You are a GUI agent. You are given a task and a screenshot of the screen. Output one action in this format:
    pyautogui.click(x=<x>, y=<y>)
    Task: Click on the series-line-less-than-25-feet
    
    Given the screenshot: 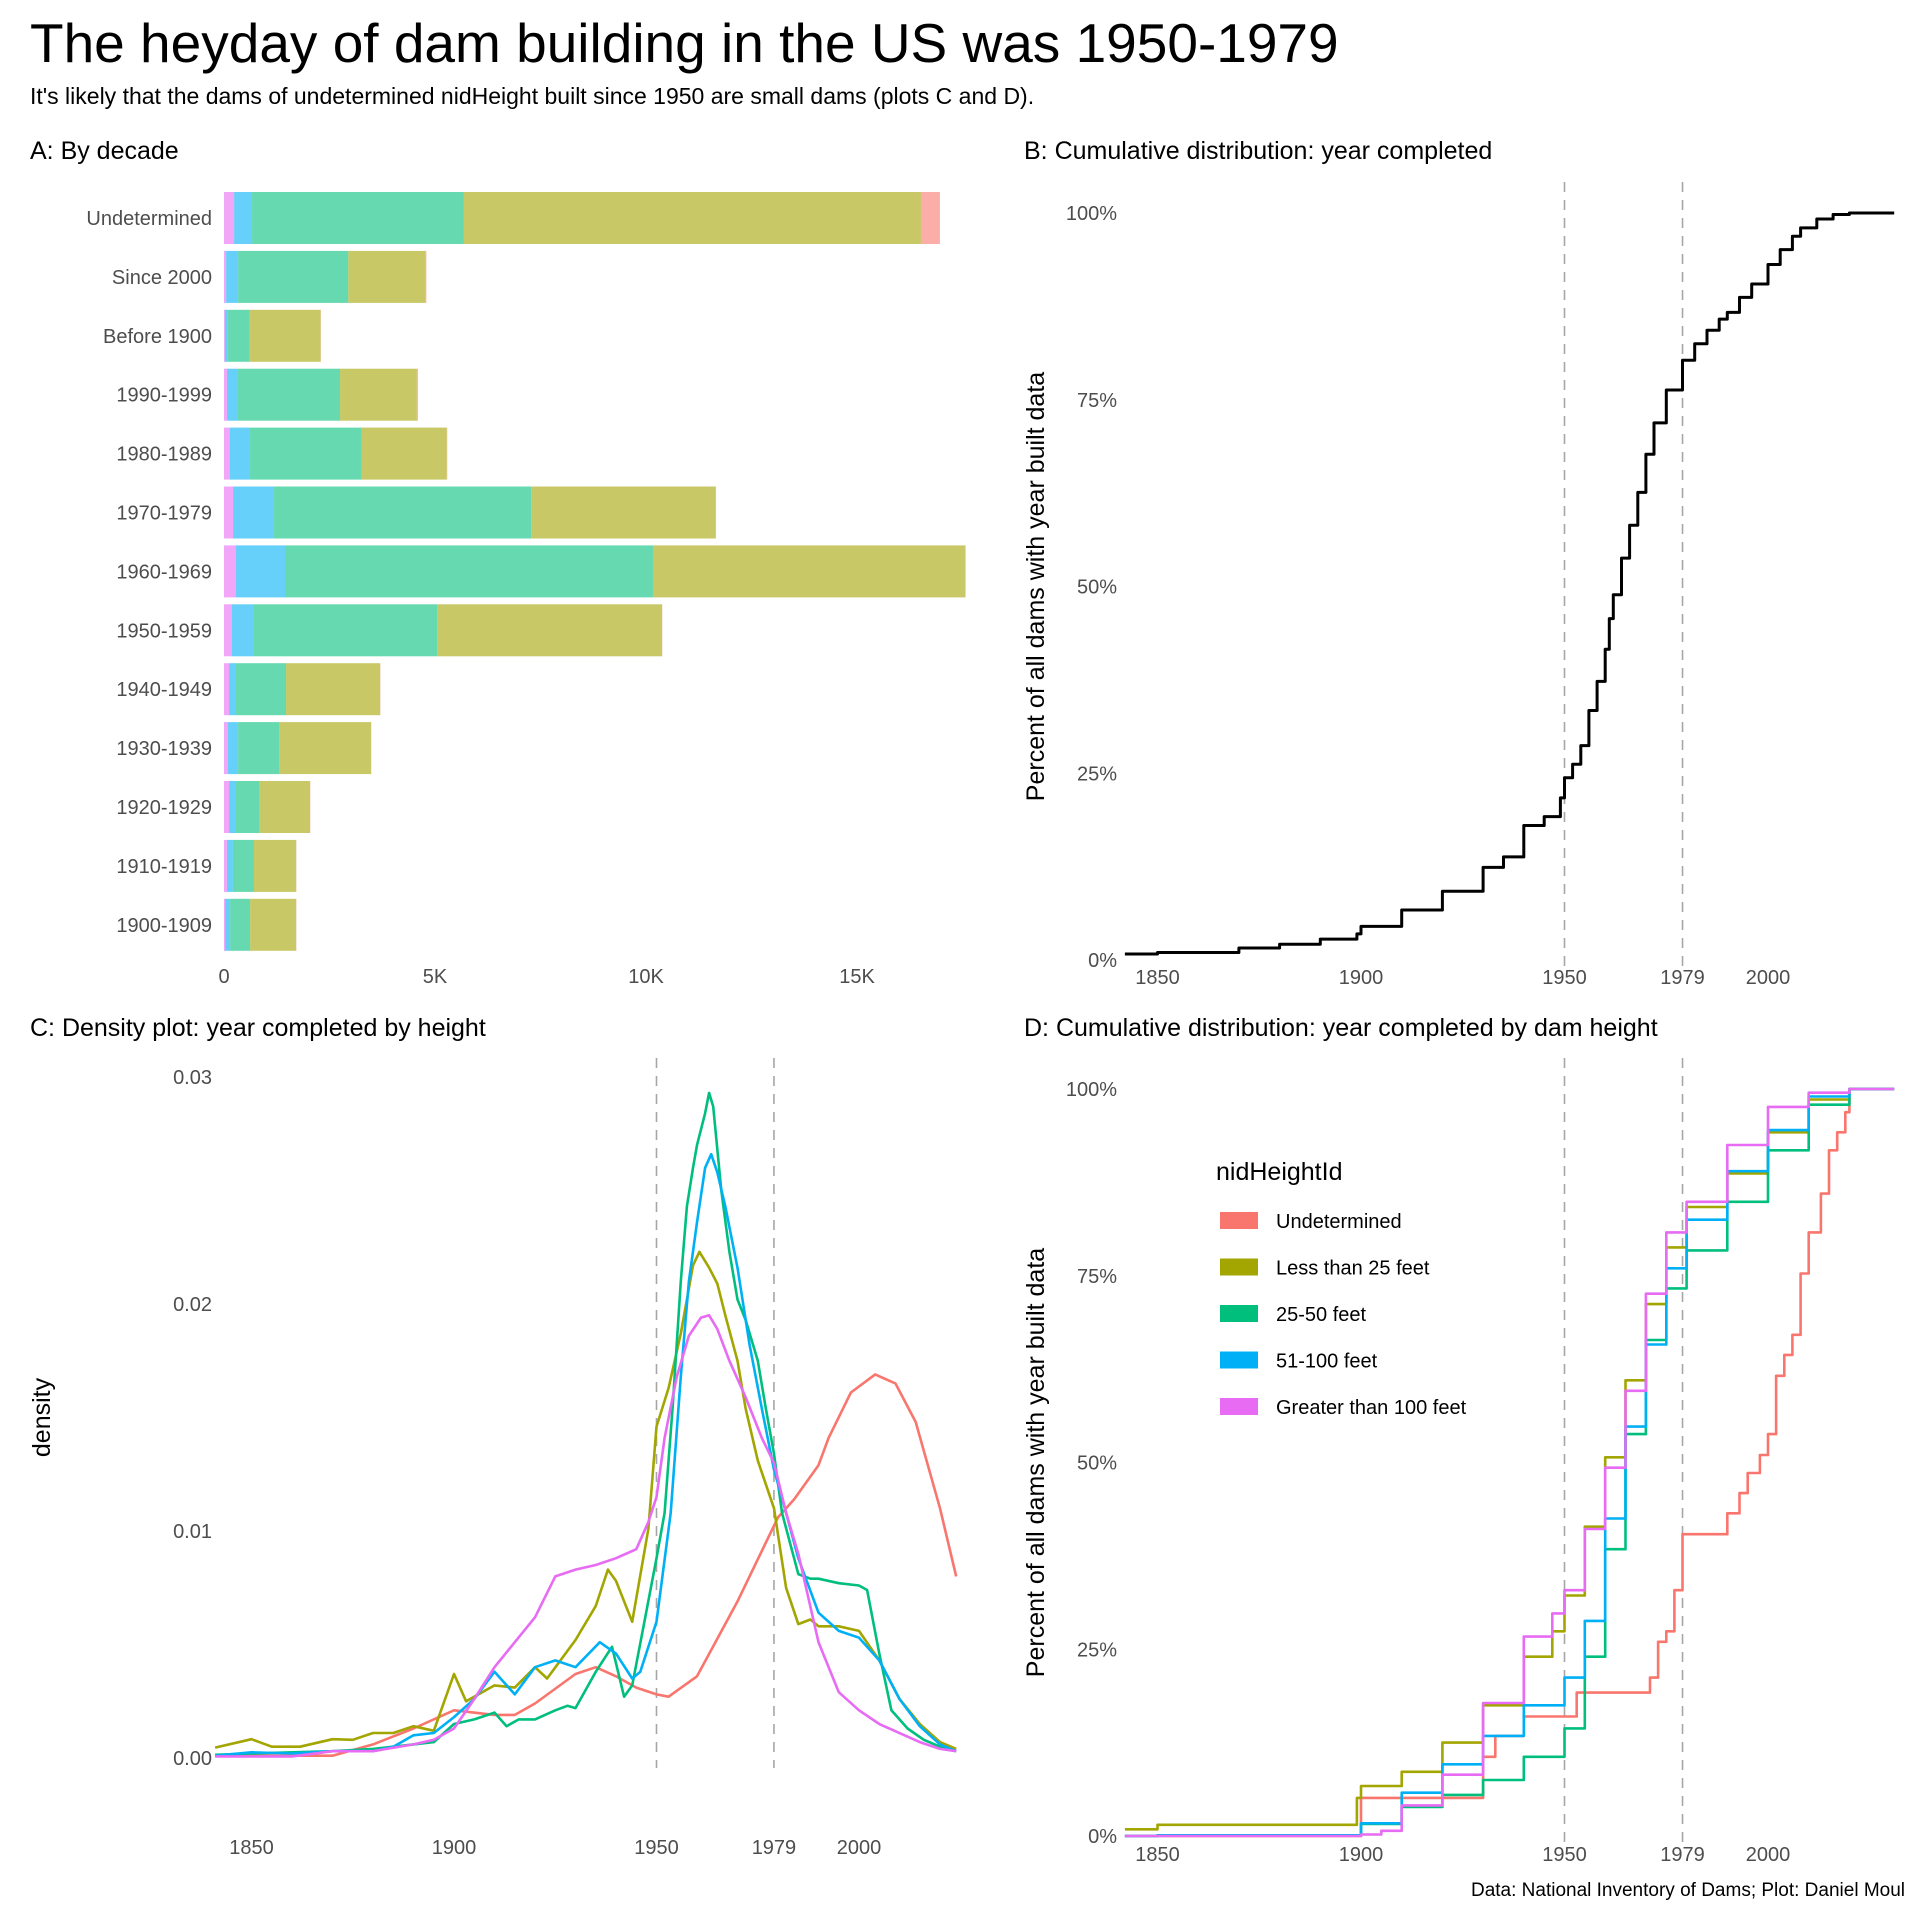 What is the action you would take?
    pyautogui.click(x=585, y=1500)
    